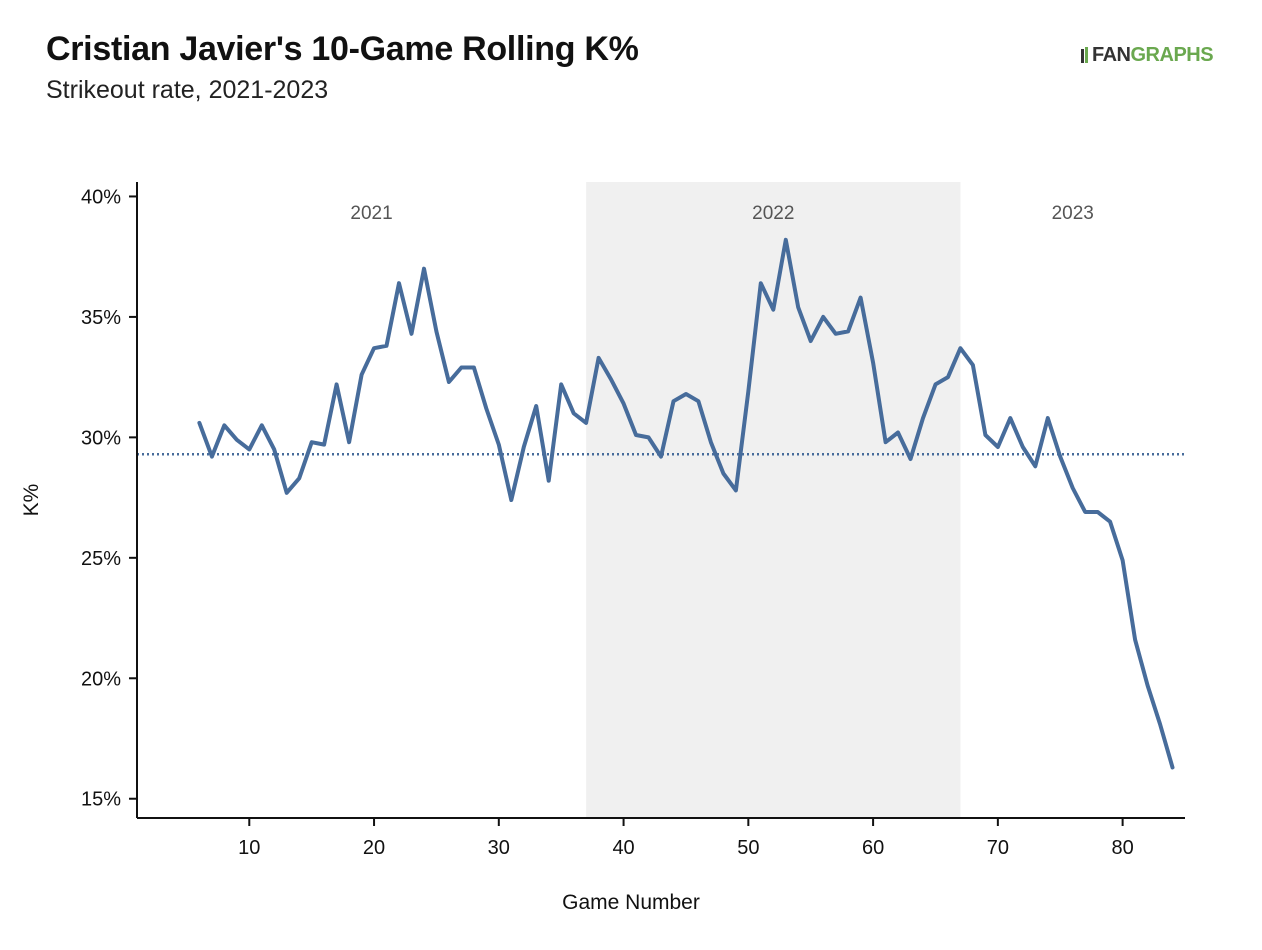 The height and width of the screenshot is (950, 1262). I want to click on chart-title: Cristian Javier's 10-Game Rolling K%, so click(342, 49).